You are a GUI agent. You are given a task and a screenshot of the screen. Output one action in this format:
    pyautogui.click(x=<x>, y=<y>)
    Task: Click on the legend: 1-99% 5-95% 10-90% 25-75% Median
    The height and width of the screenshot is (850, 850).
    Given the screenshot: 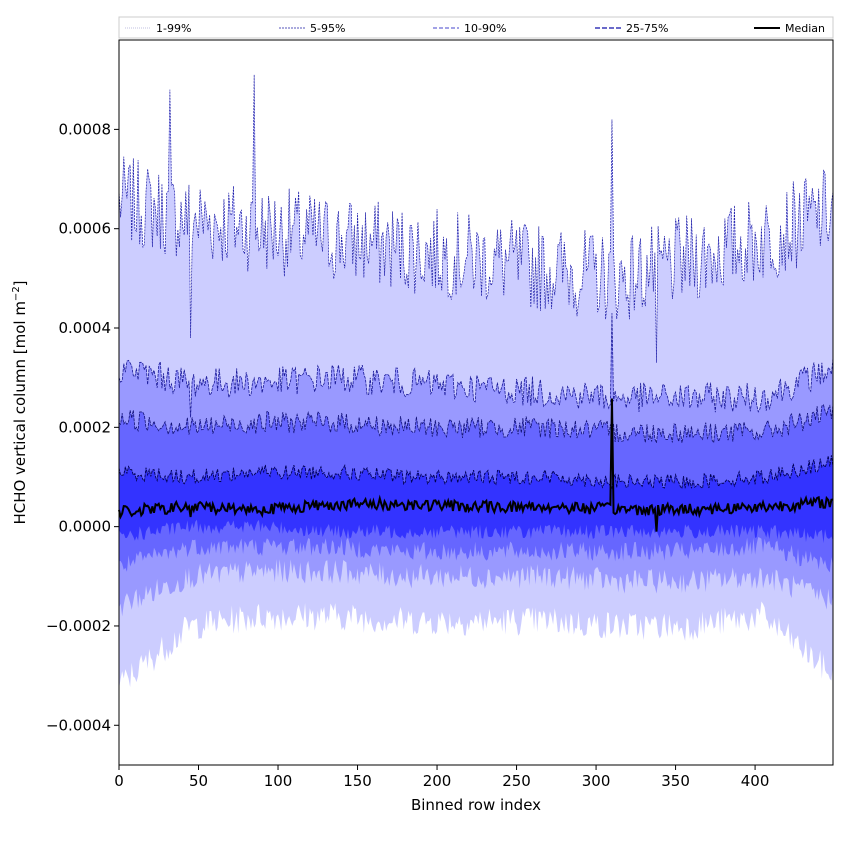 What is the action you would take?
    pyautogui.click(x=476, y=27)
    